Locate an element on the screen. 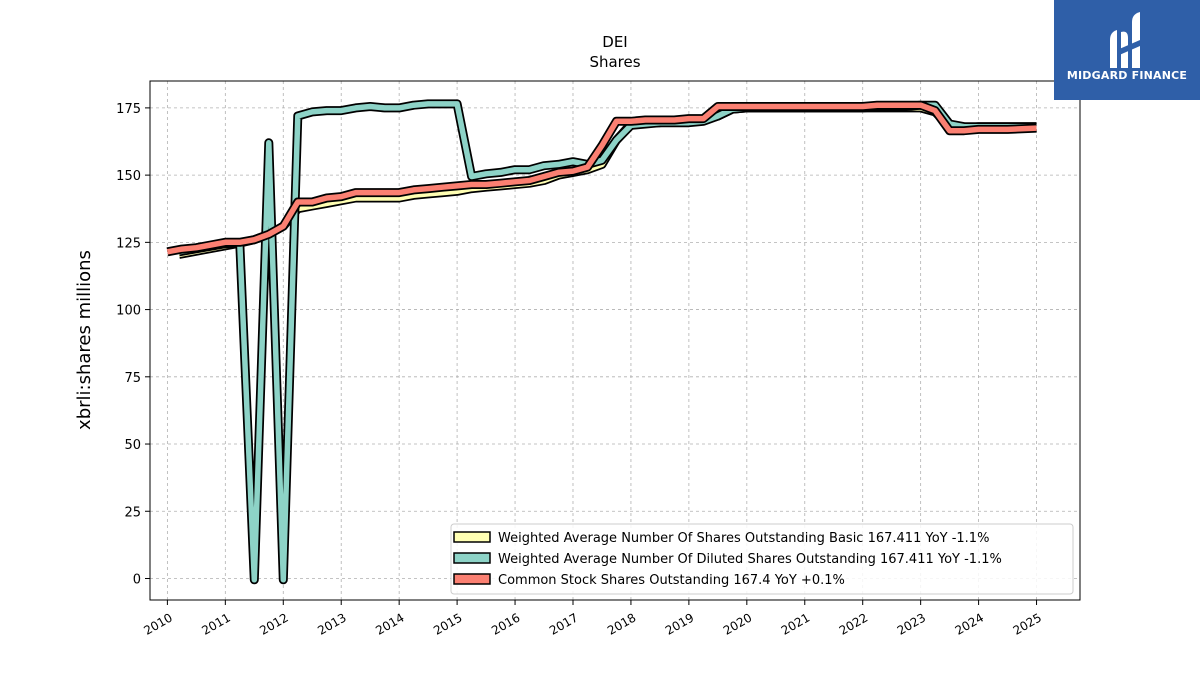 The width and height of the screenshot is (1200, 675). x-tick-label: 2010 is located at coordinates (157, 623).